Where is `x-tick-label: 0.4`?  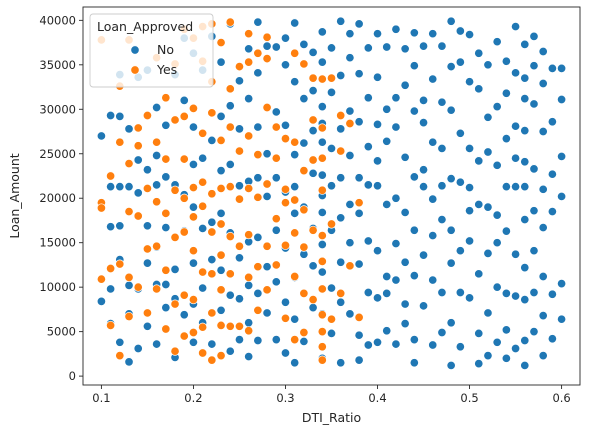 x-tick-label: 0.4 is located at coordinates (377, 398).